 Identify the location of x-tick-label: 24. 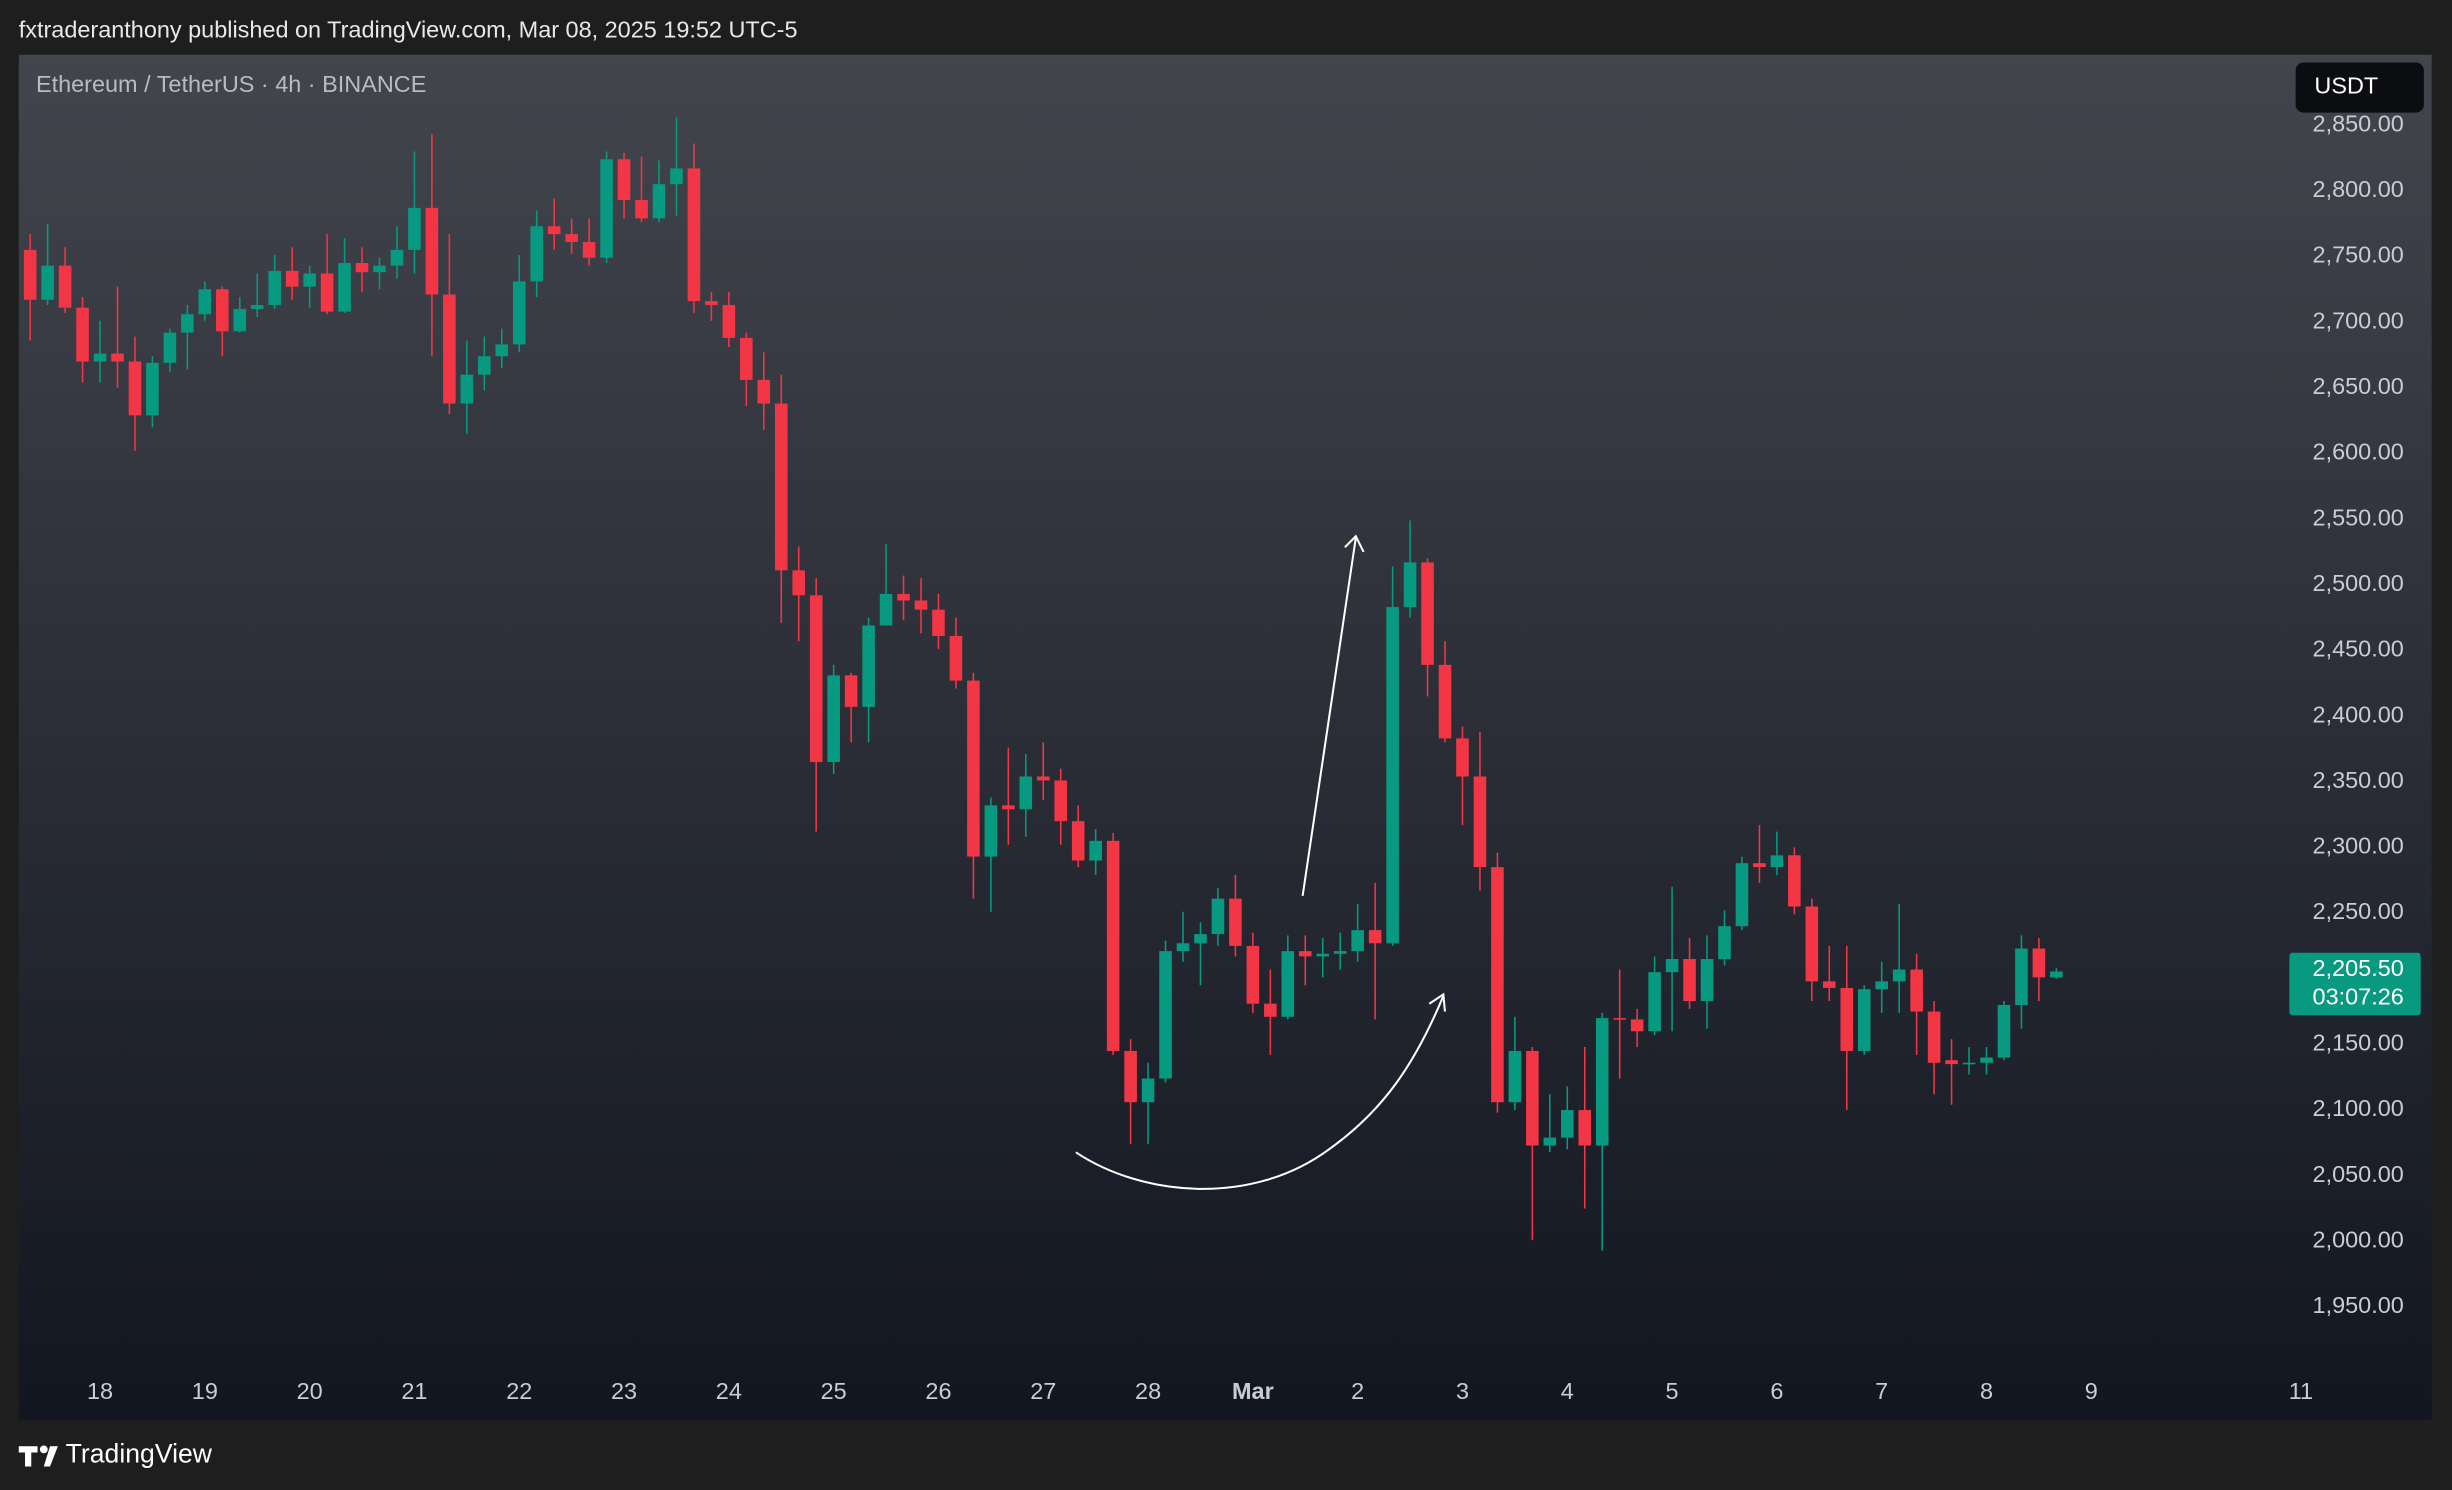
(729, 1391).